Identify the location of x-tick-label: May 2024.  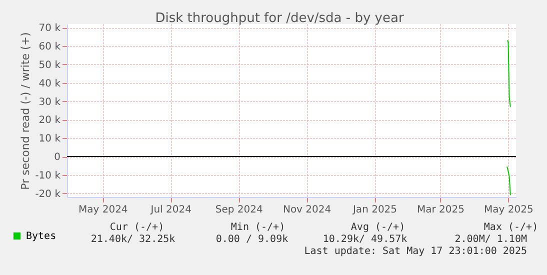
(103, 210).